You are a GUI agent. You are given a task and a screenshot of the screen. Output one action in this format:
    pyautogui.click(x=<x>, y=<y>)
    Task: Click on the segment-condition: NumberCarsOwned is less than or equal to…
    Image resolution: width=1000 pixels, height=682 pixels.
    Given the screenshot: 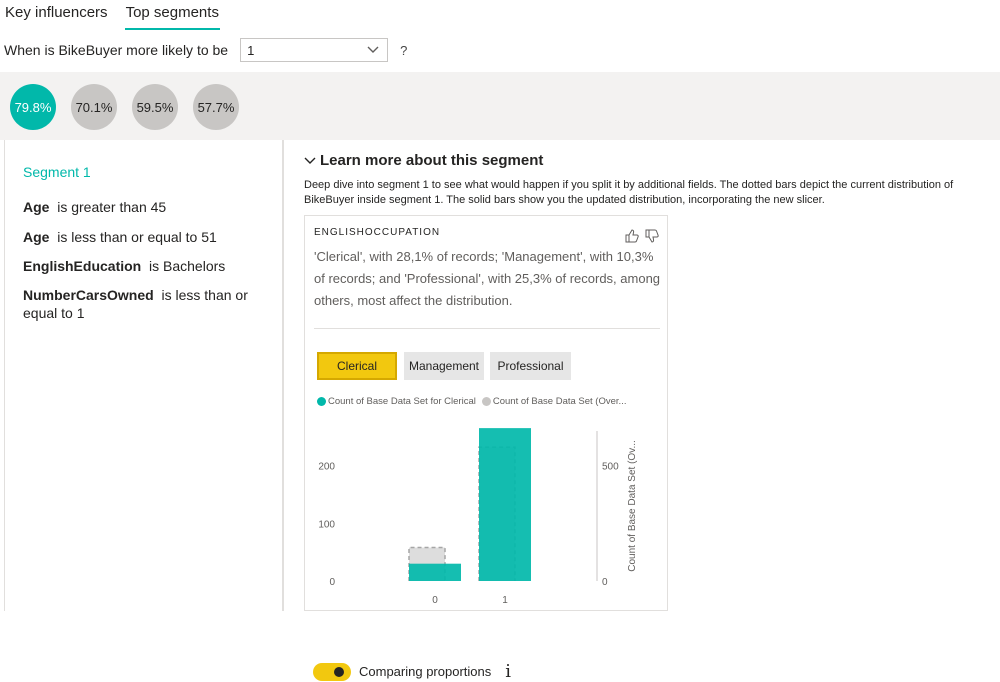 What is the action you would take?
    pyautogui.click(x=138, y=304)
    